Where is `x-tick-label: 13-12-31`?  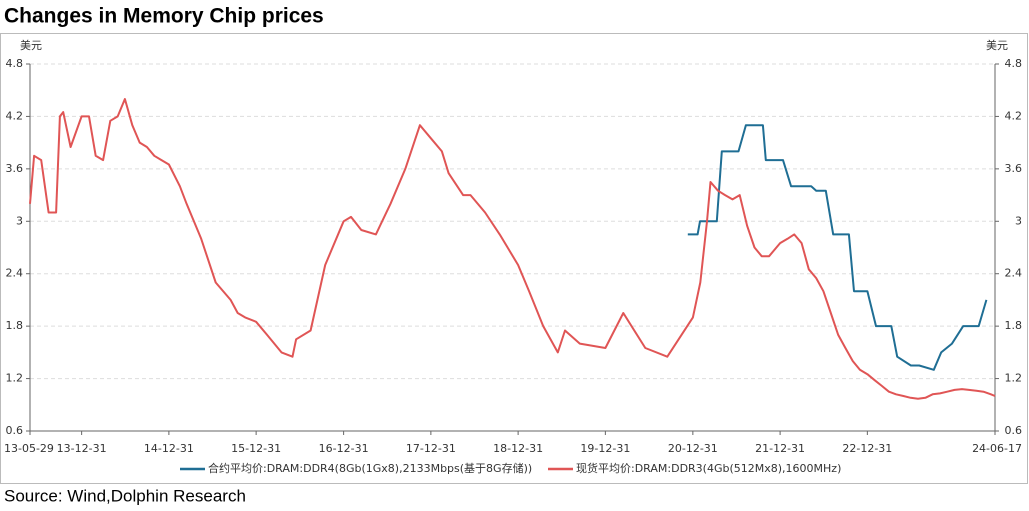 x-tick-label: 13-12-31 is located at coordinates (82, 448).